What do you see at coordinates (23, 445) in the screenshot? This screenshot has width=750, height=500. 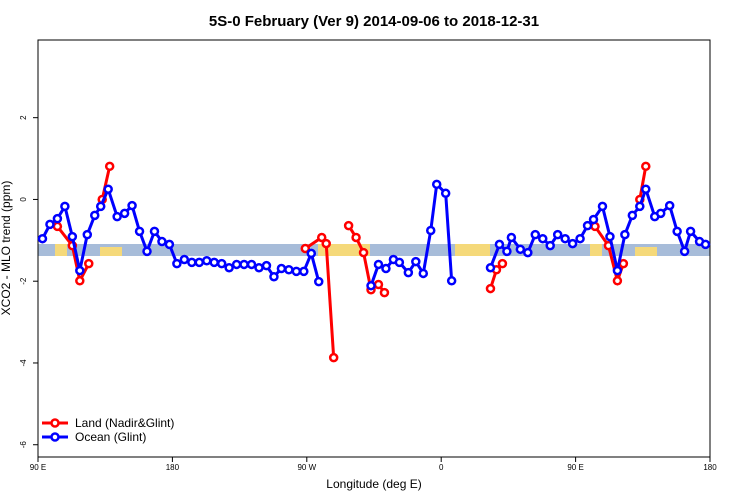 I see `y-tick-label: -6` at bounding box center [23, 445].